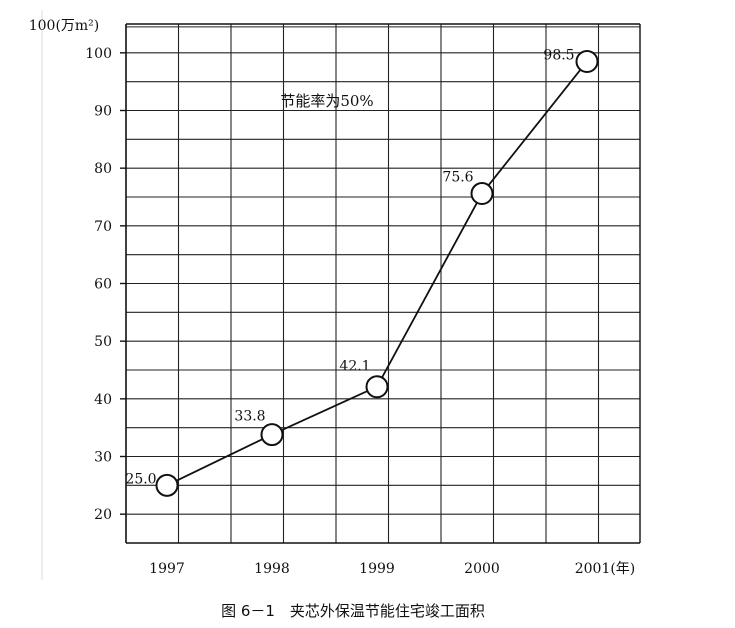 The width and height of the screenshot is (735, 628). I want to click on y-tick-label: 50, so click(103, 342).